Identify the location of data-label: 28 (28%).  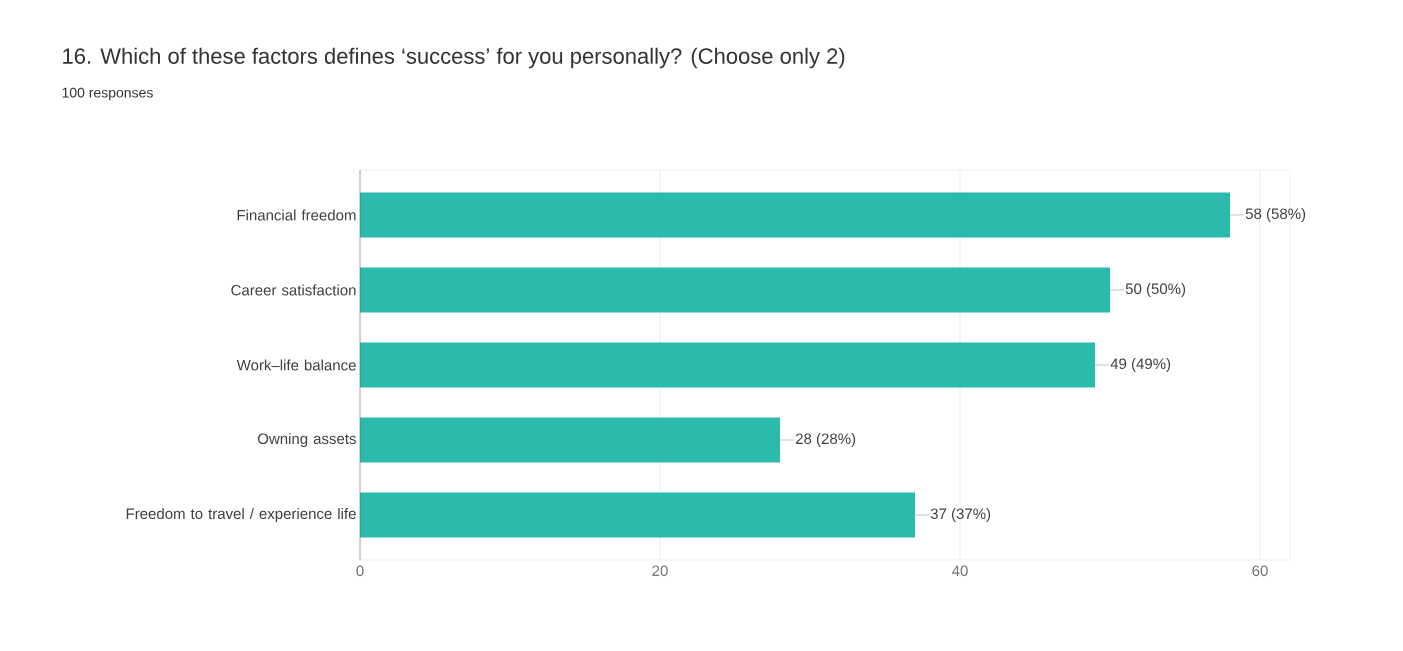
(825, 440).